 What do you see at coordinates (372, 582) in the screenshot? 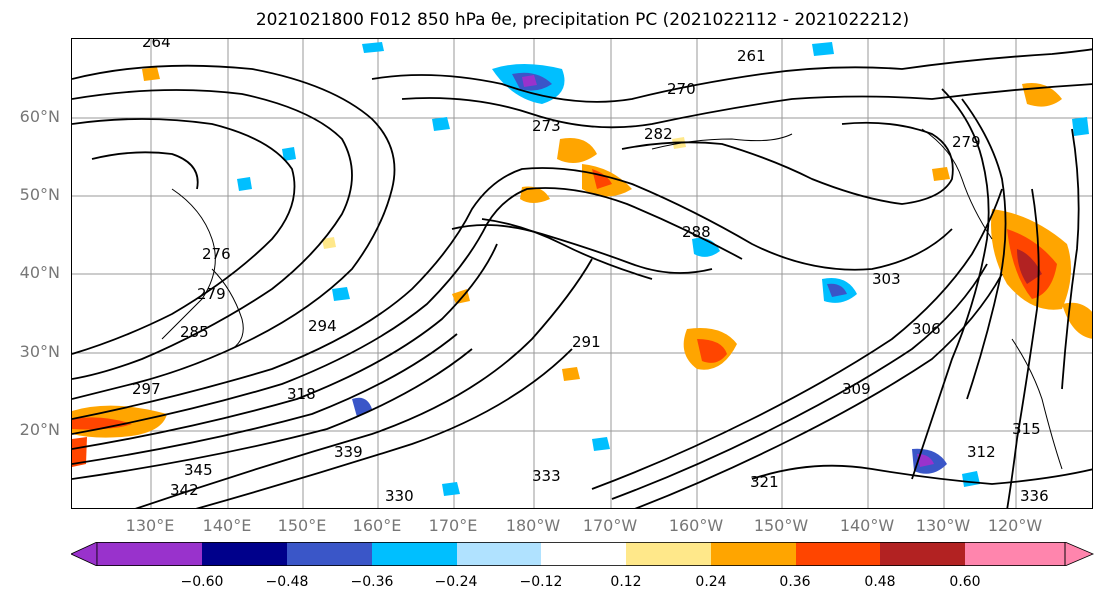
I see `colorbar-tick: −0.36` at bounding box center [372, 582].